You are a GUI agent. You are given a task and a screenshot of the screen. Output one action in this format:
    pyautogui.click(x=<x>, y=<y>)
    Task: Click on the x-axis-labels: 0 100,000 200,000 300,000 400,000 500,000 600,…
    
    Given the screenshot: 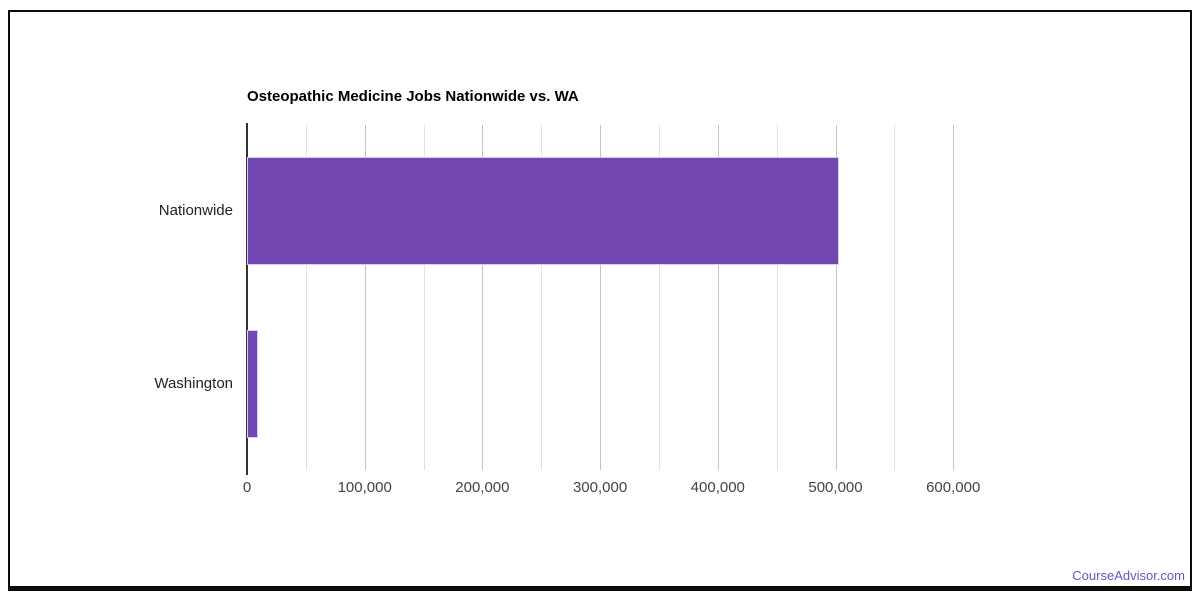 What is the action you would take?
    pyautogui.click(x=627, y=489)
    